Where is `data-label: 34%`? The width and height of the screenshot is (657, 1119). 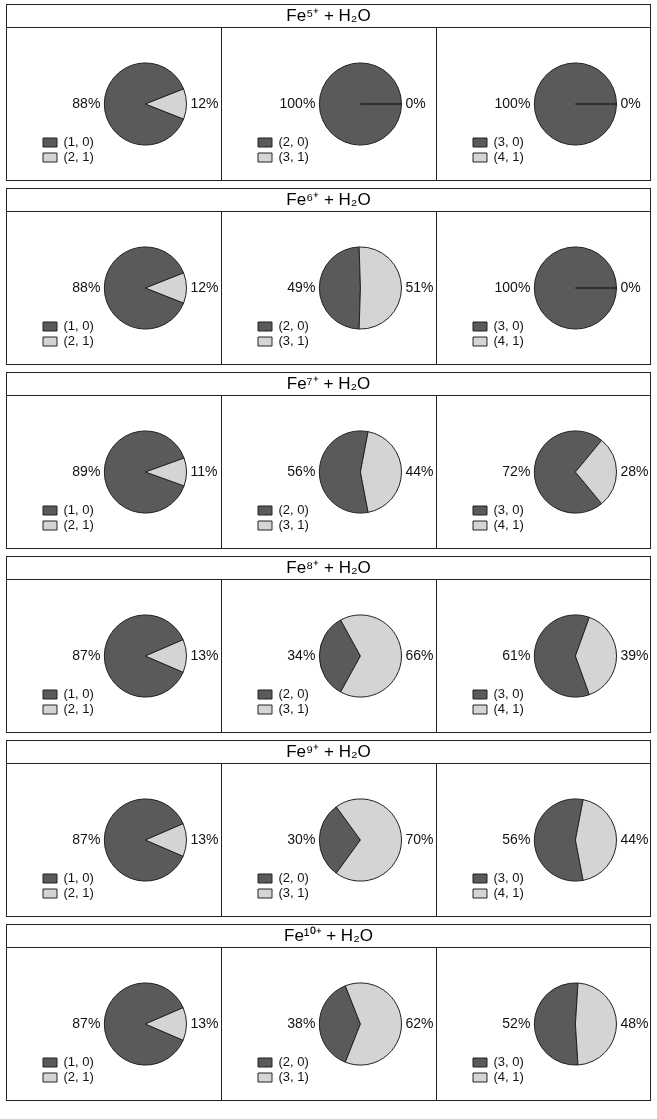 data-label: 34% is located at coordinates (301, 654).